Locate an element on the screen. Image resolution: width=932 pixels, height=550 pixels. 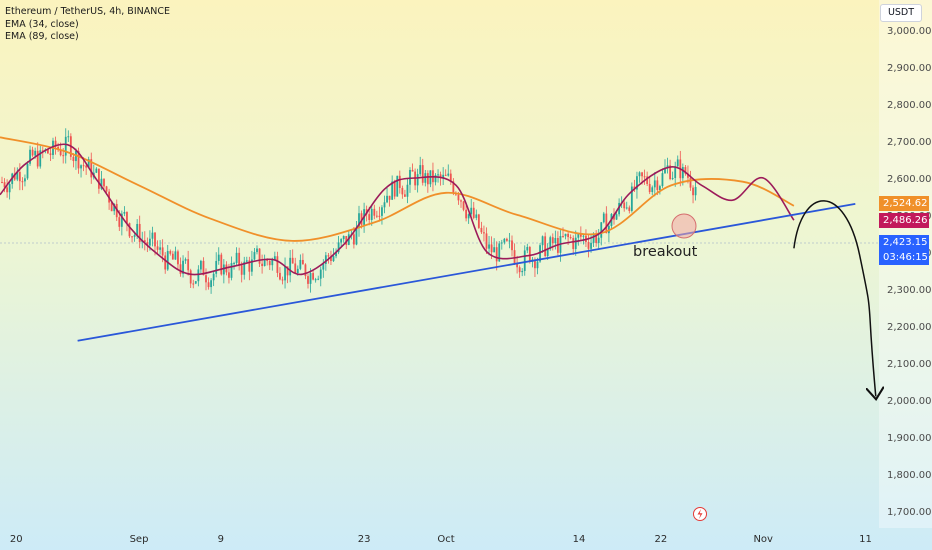
y-tick-label: 1,900.00 is located at coordinates (909, 438).